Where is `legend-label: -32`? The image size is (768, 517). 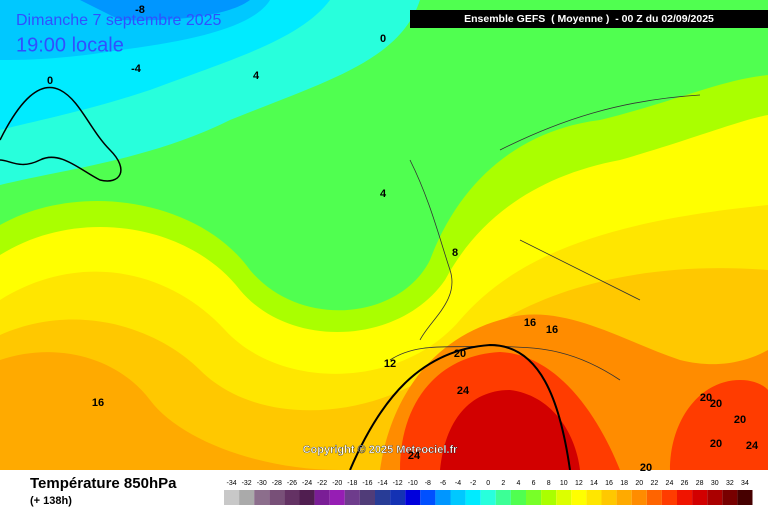
legend-label: -32 is located at coordinates (247, 483).